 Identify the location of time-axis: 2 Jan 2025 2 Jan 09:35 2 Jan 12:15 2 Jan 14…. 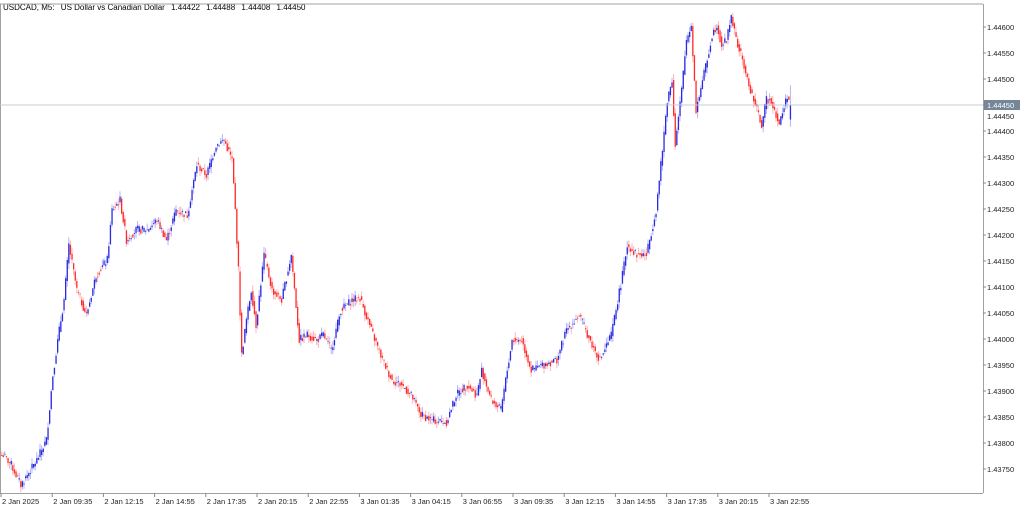
(404, 499).